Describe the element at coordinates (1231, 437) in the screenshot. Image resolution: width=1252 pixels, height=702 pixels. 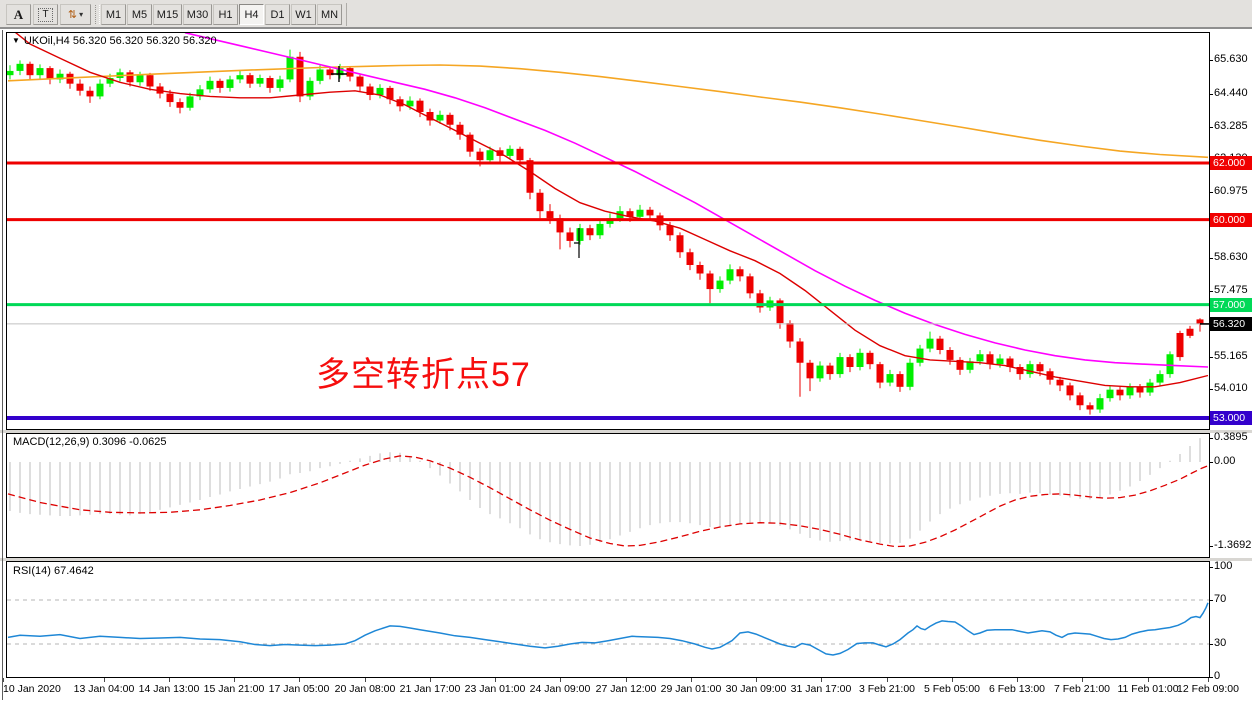
I see `macd-tick-0.3895: 0.3895` at that location.